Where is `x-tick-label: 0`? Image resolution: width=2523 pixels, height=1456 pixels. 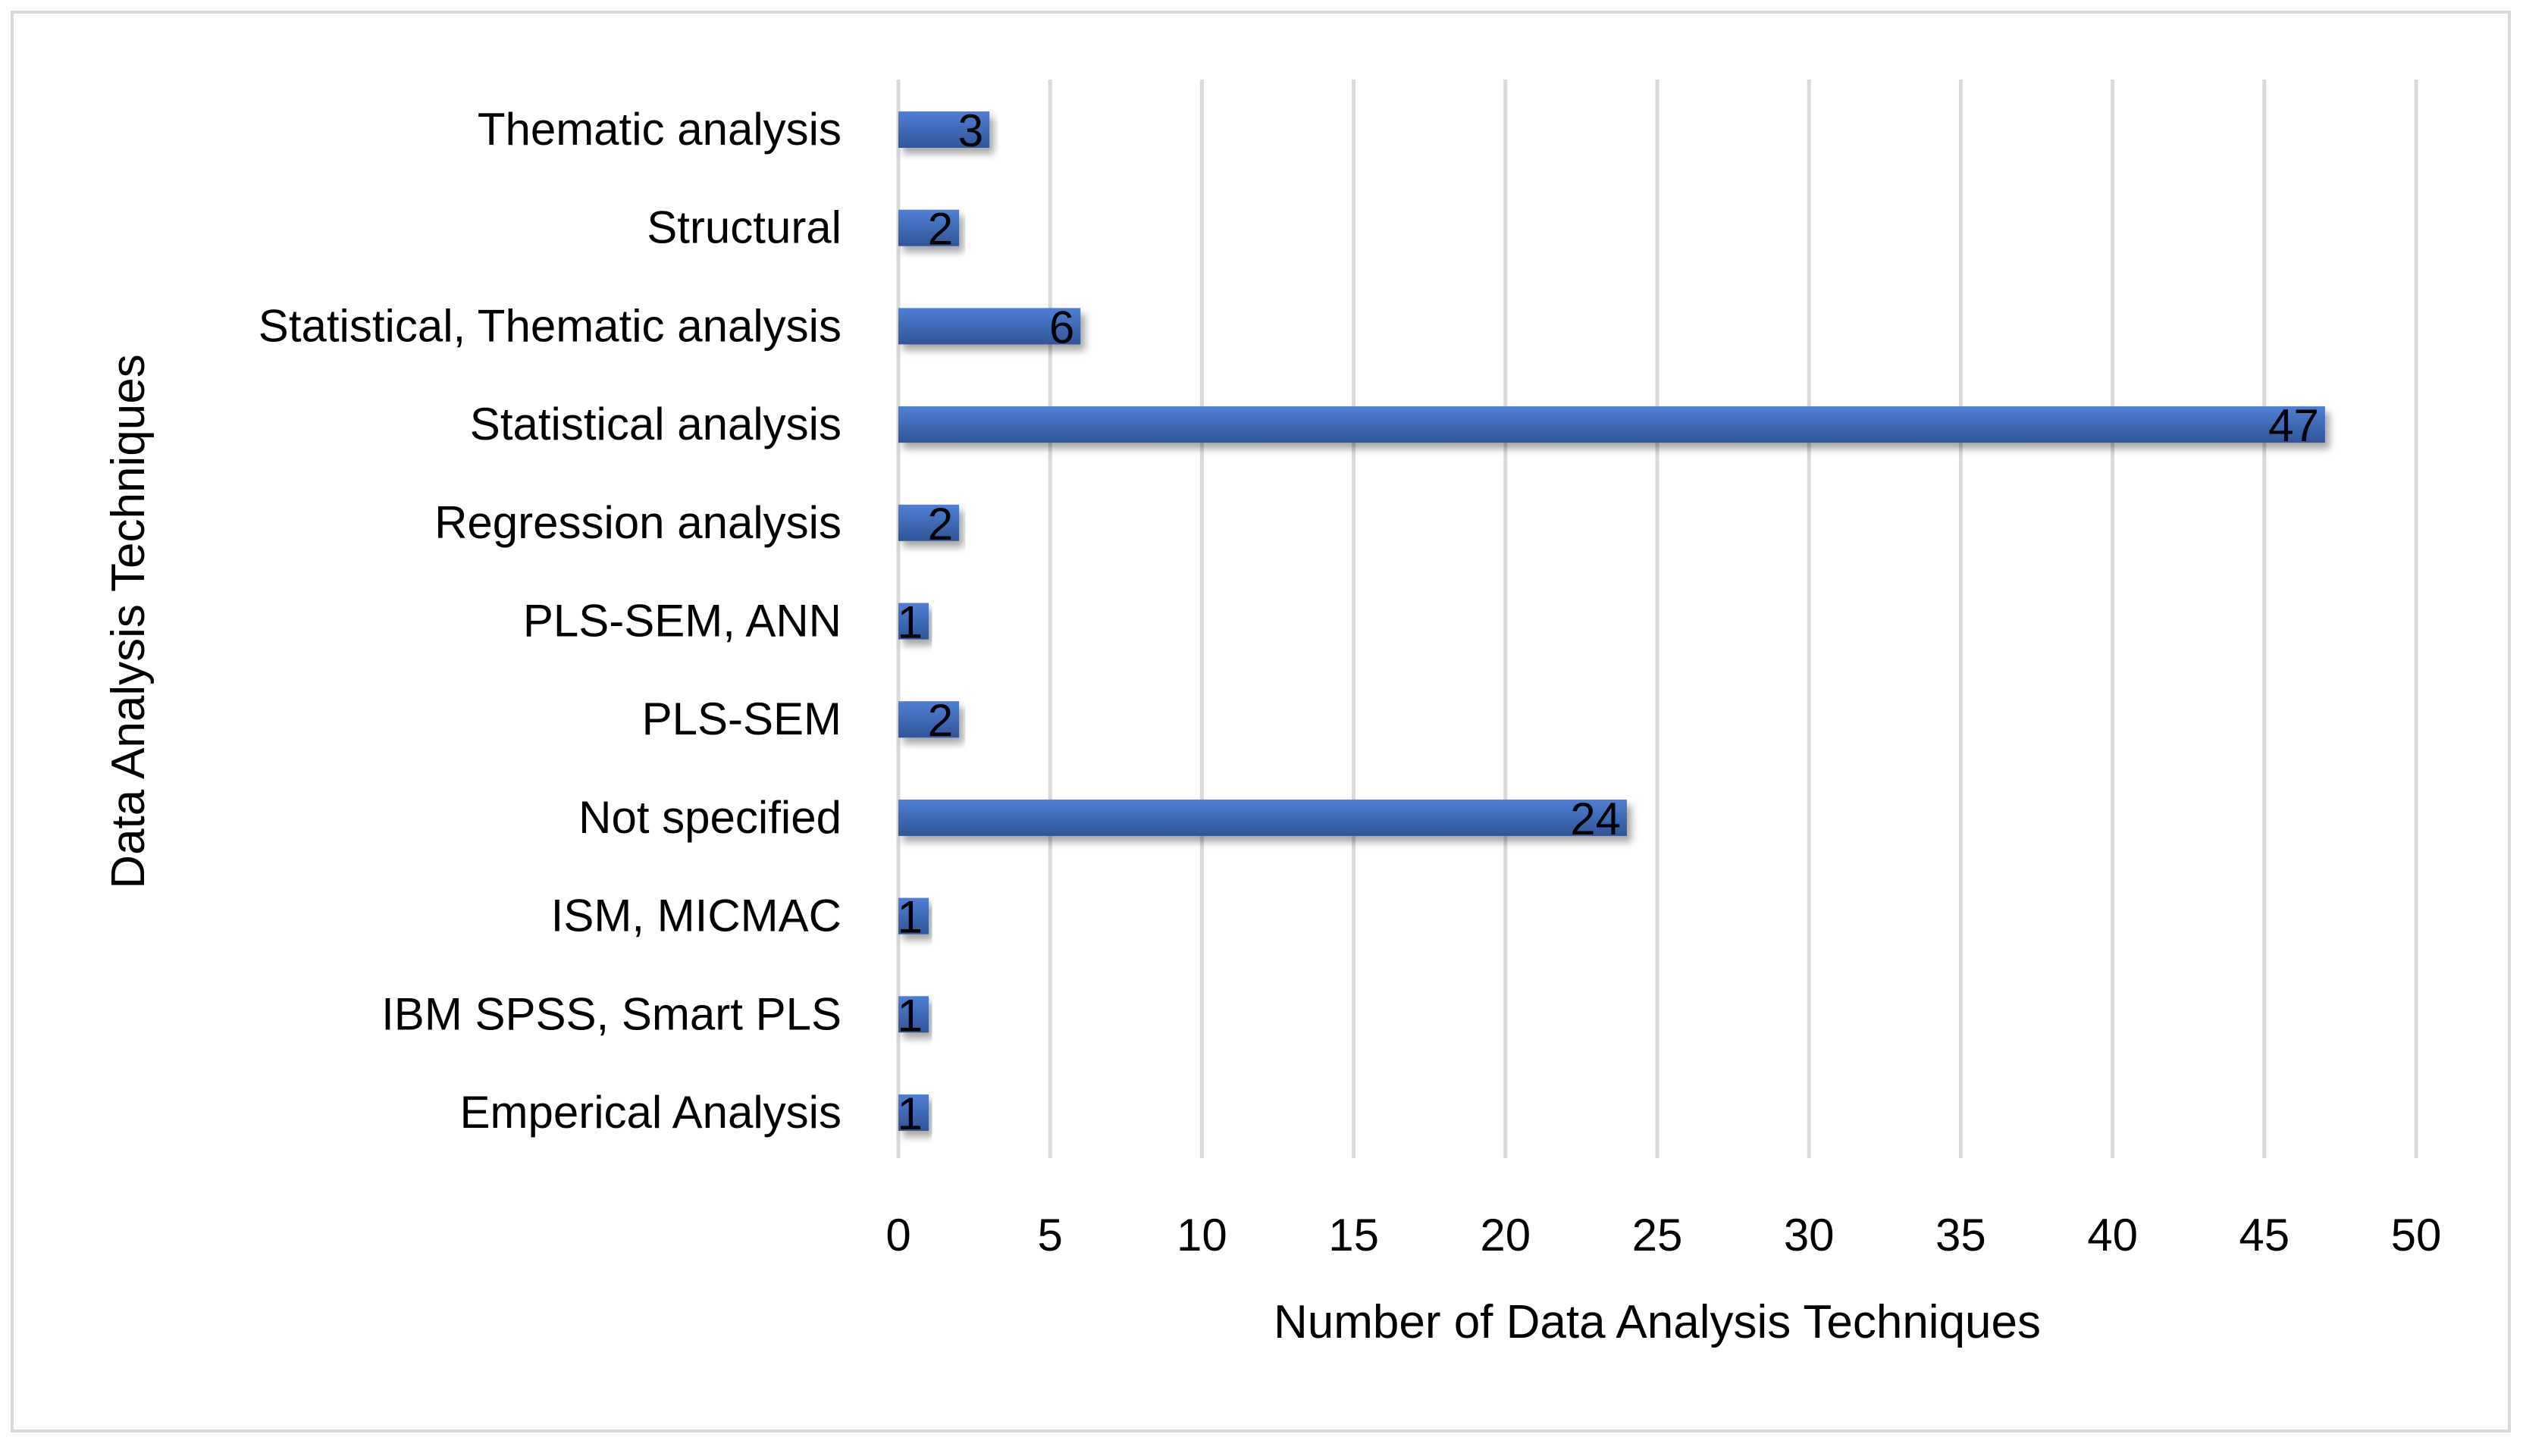 x-tick-label: 0 is located at coordinates (897, 1235).